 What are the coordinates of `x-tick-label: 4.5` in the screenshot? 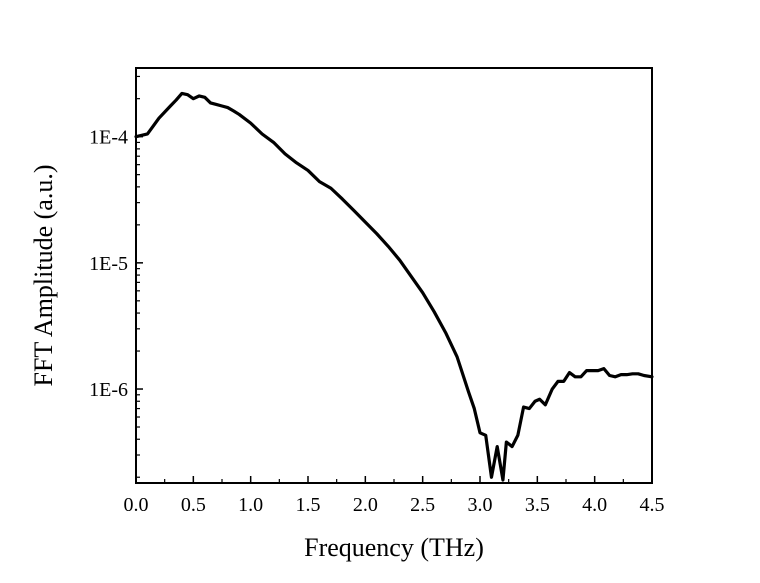 It's located at (652, 505).